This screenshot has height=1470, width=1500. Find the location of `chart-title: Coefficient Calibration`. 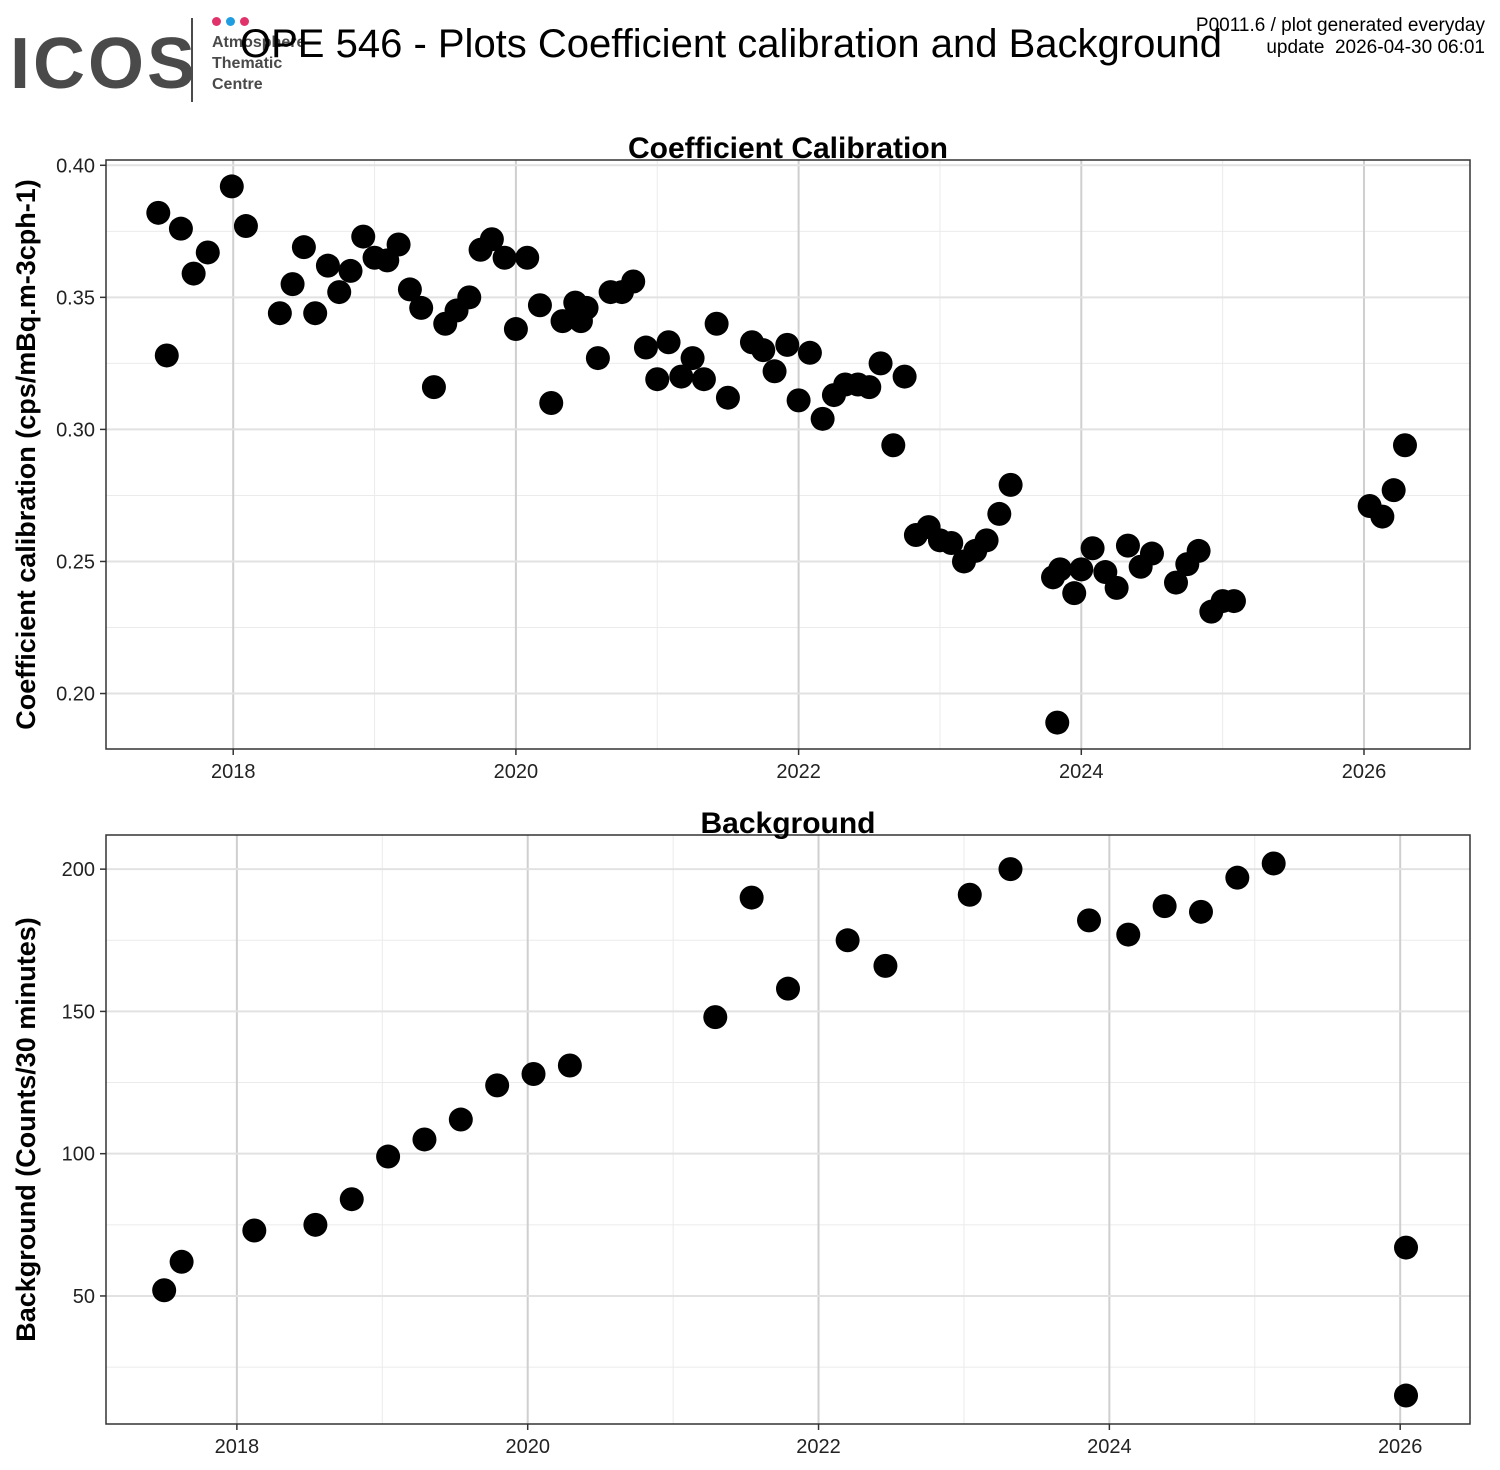

chart-title: Coefficient Calibration is located at coordinates (788, 148).